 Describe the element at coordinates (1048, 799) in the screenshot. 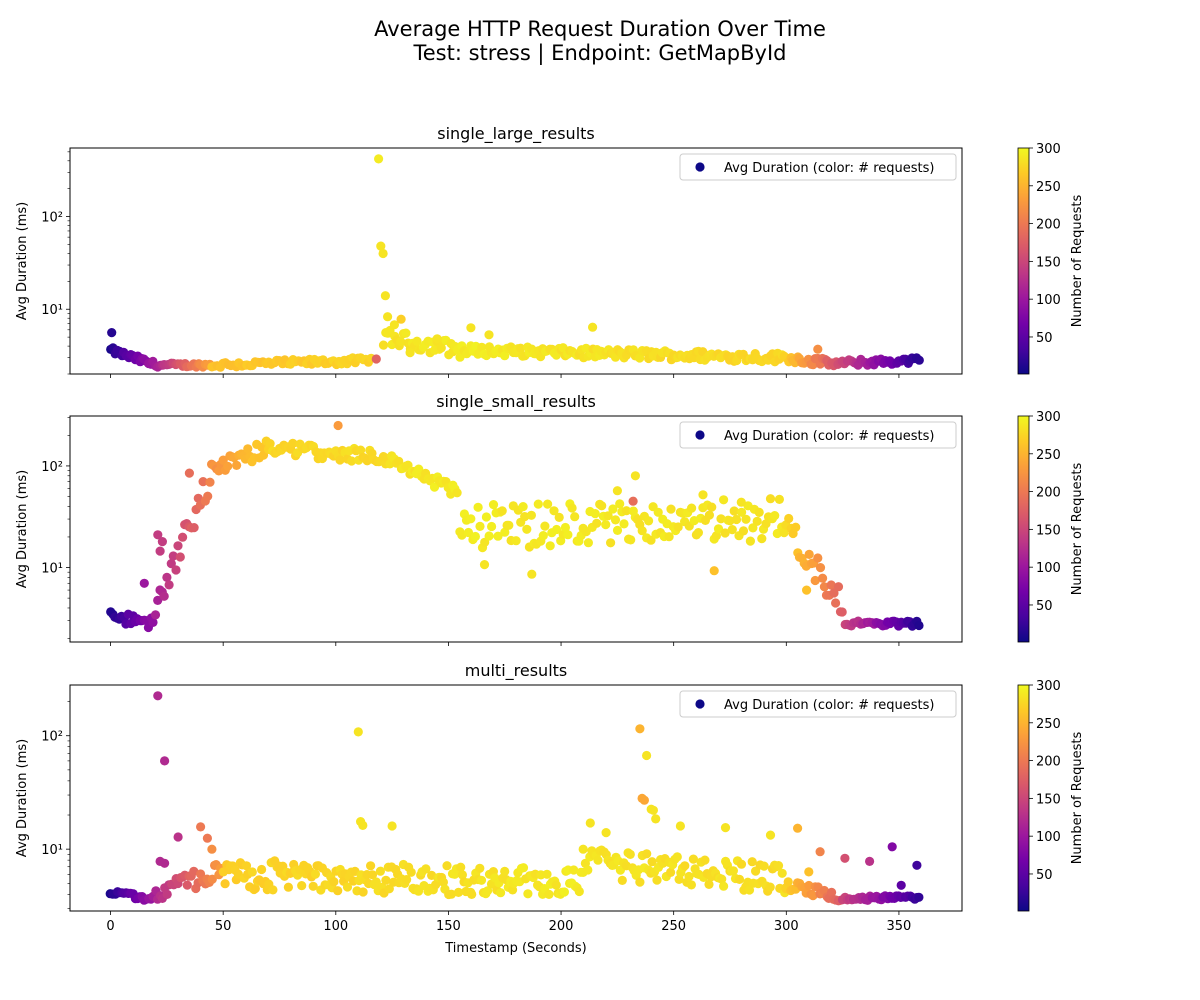

I see `colorbar-tick-label: 150` at that location.